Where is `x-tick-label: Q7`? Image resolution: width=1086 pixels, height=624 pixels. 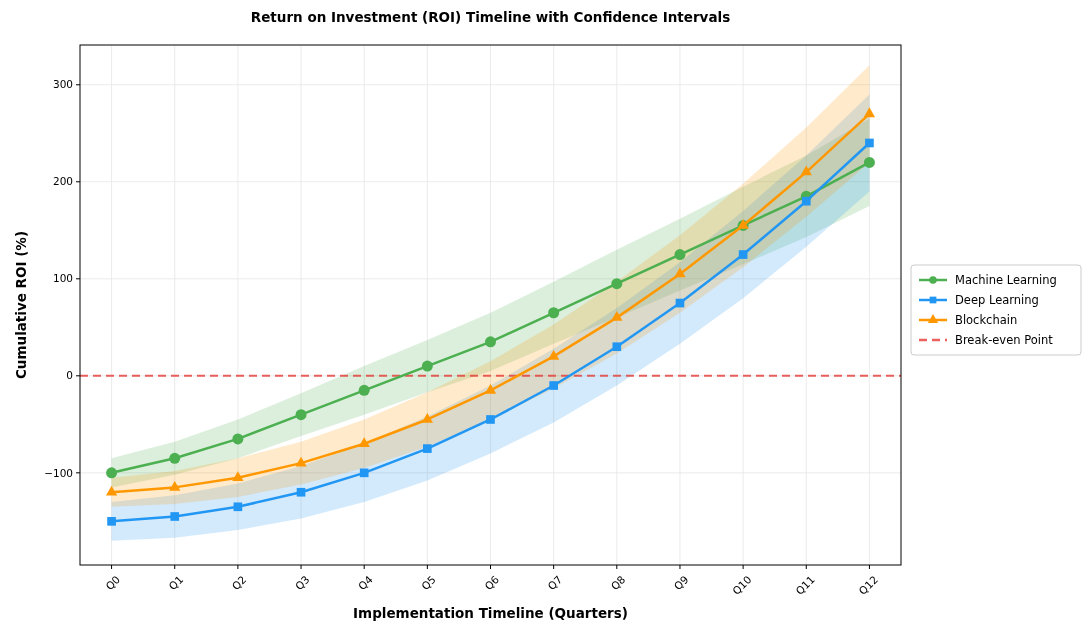
x-tick-label: Q7 is located at coordinates (555, 583).